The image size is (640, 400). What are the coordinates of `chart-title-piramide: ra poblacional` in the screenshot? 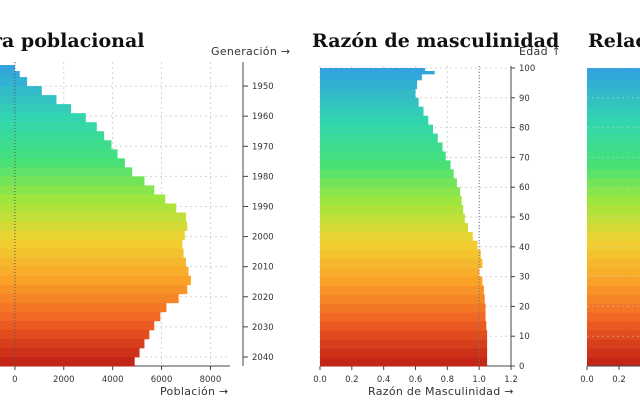 It's located at (72, 41).